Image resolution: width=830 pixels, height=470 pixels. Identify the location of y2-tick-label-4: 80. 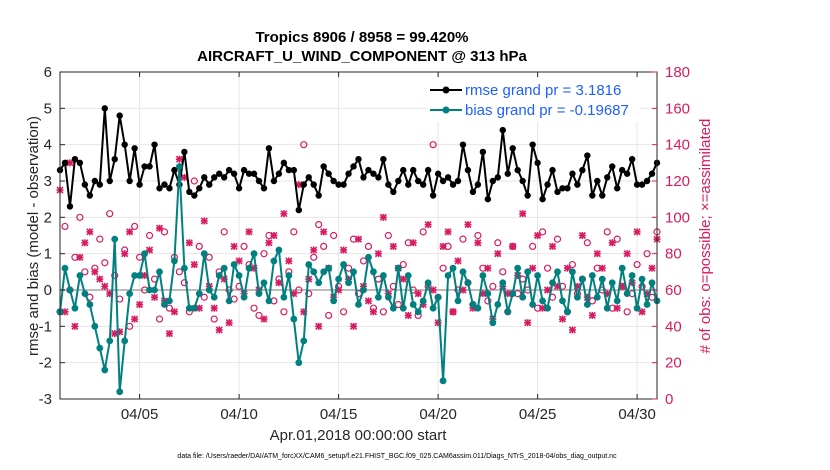
(673, 254).